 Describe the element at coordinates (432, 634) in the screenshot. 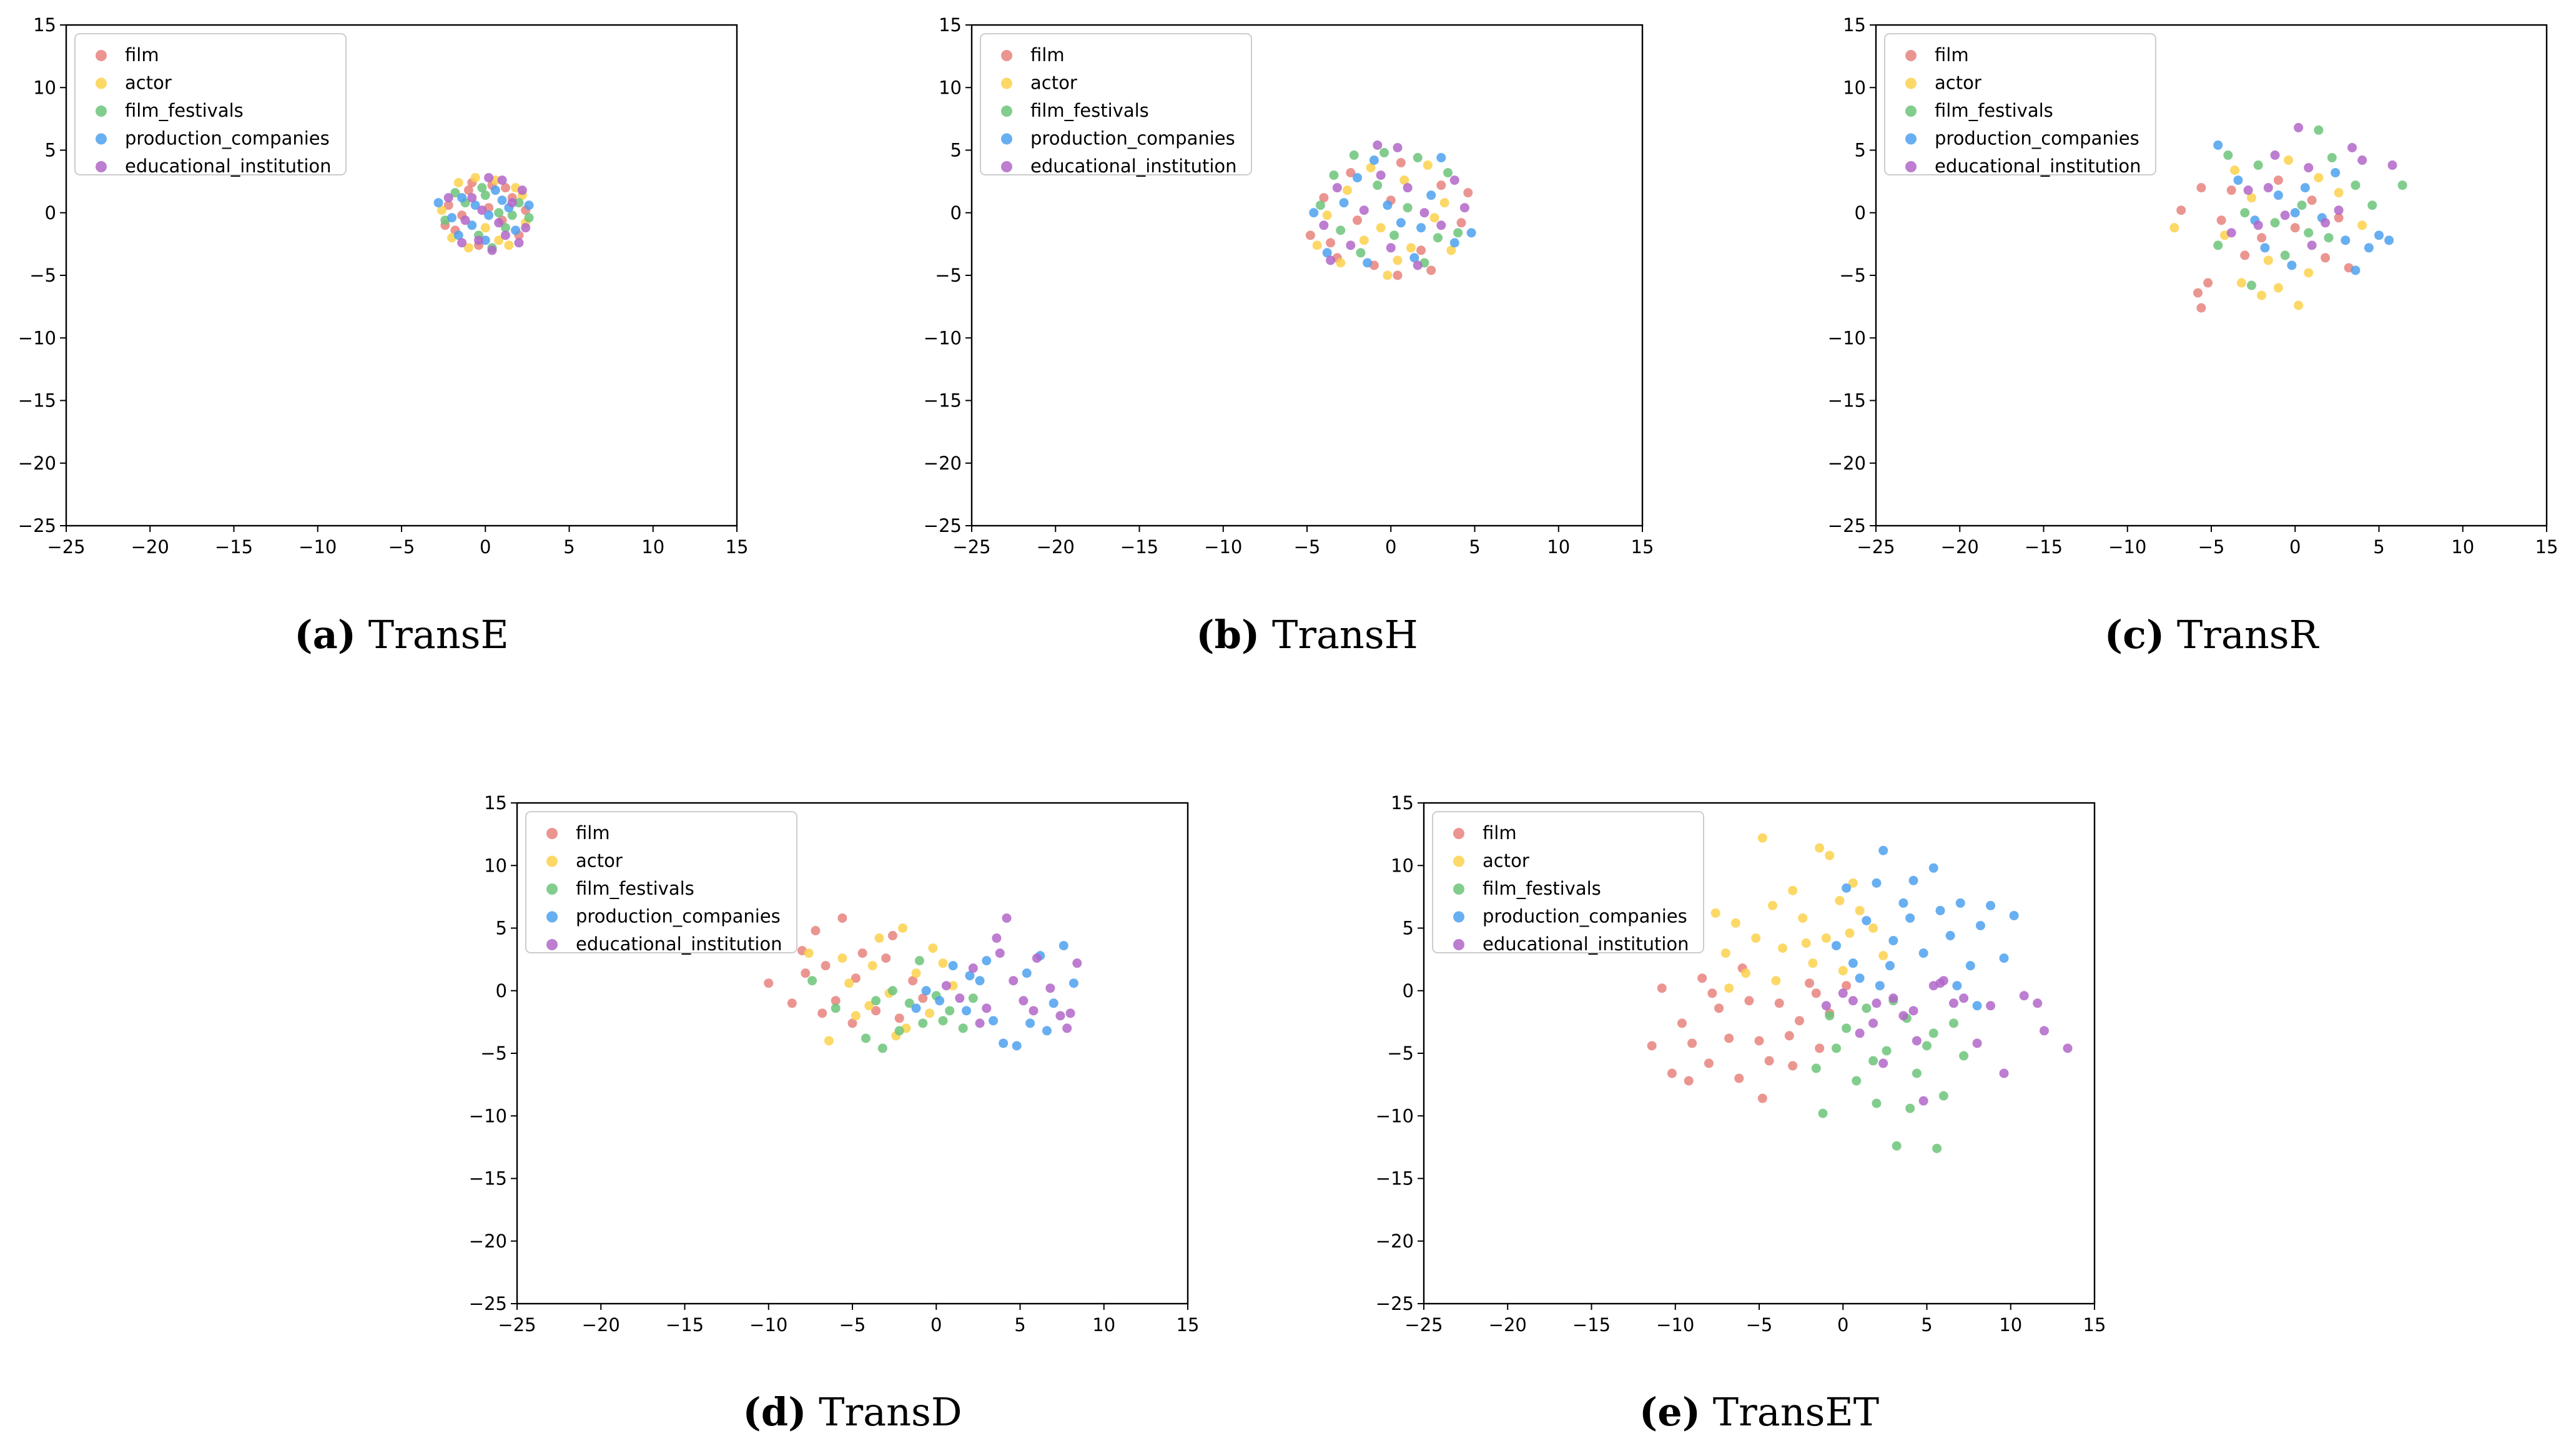

I see `caption-model: TransE` at that location.